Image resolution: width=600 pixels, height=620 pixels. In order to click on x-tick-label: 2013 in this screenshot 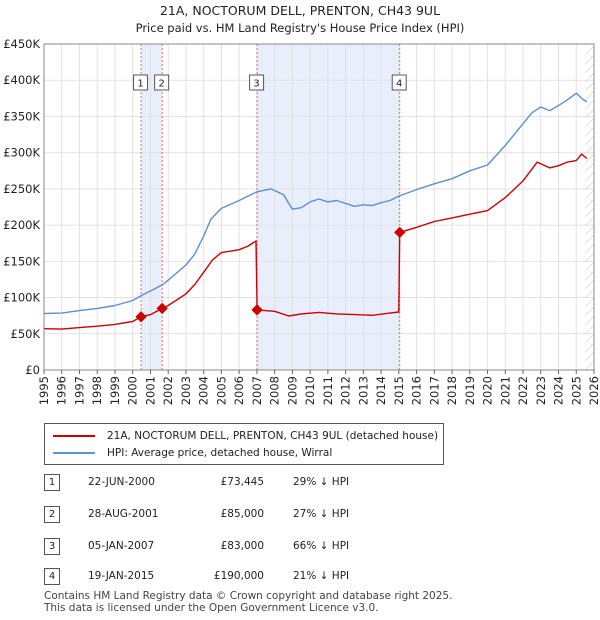, I will do `click(363, 390)`.